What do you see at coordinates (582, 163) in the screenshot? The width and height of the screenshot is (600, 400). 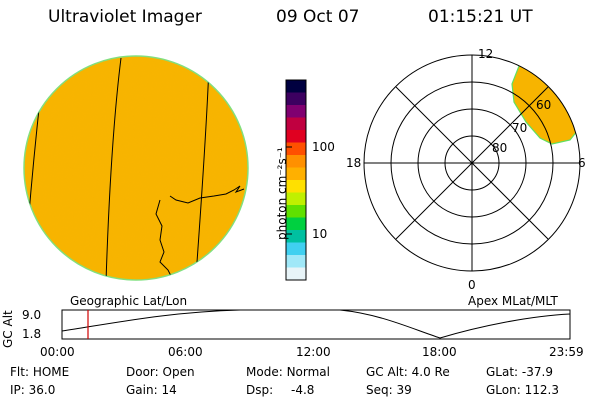 I see `mlt-label-6: 6` at bounding box center [582, 163].